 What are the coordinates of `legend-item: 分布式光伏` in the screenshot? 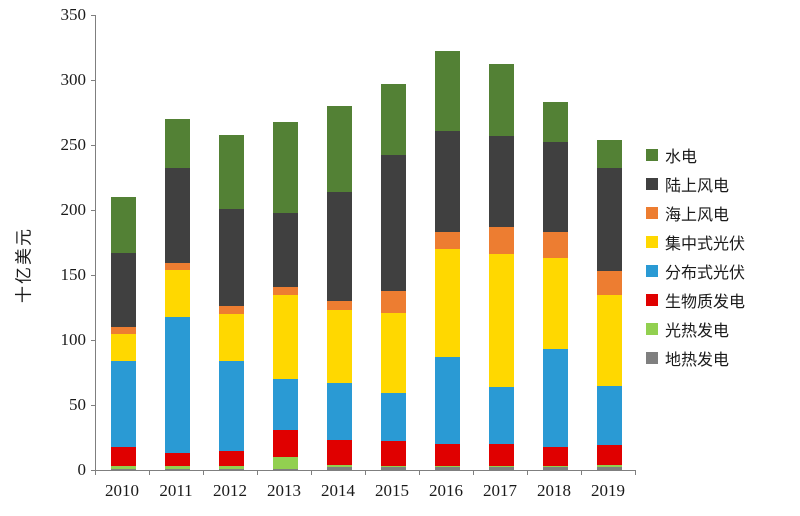 It's located at (695, 270).